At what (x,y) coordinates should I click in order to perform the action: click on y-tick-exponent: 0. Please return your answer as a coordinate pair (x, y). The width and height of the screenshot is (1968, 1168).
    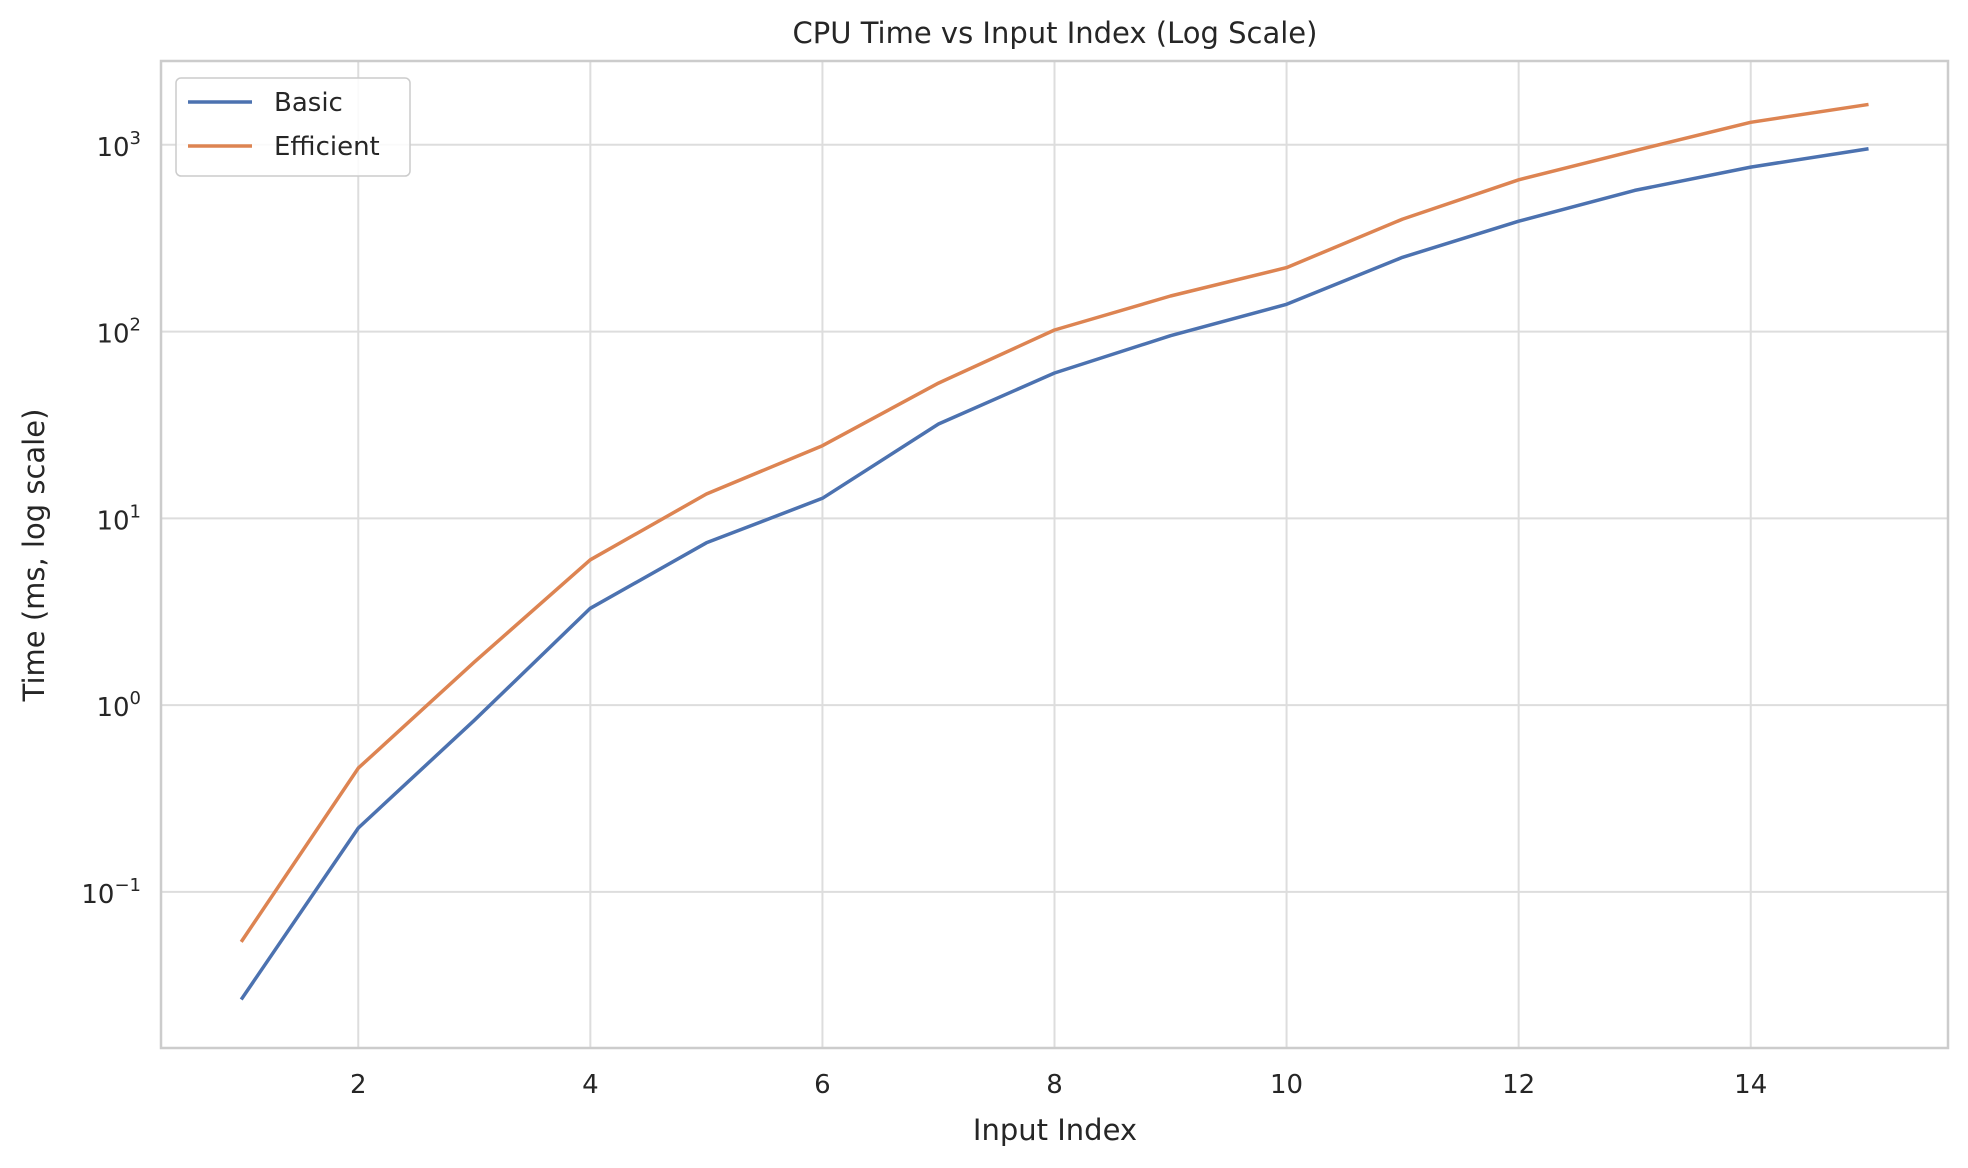
    Looking at the image, I should click on (135, 698).